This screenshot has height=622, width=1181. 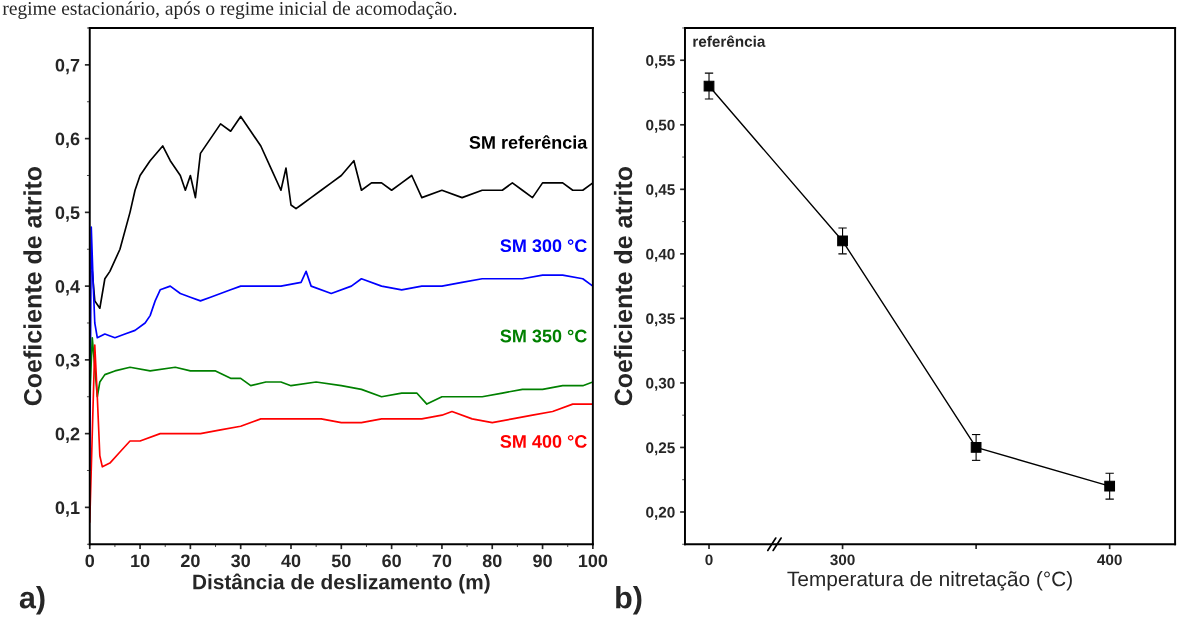 What do you see at coordinates (1109, 560) in the screenshot?
I see `x-tick-label: 400` at bounding box center [1109, 560].